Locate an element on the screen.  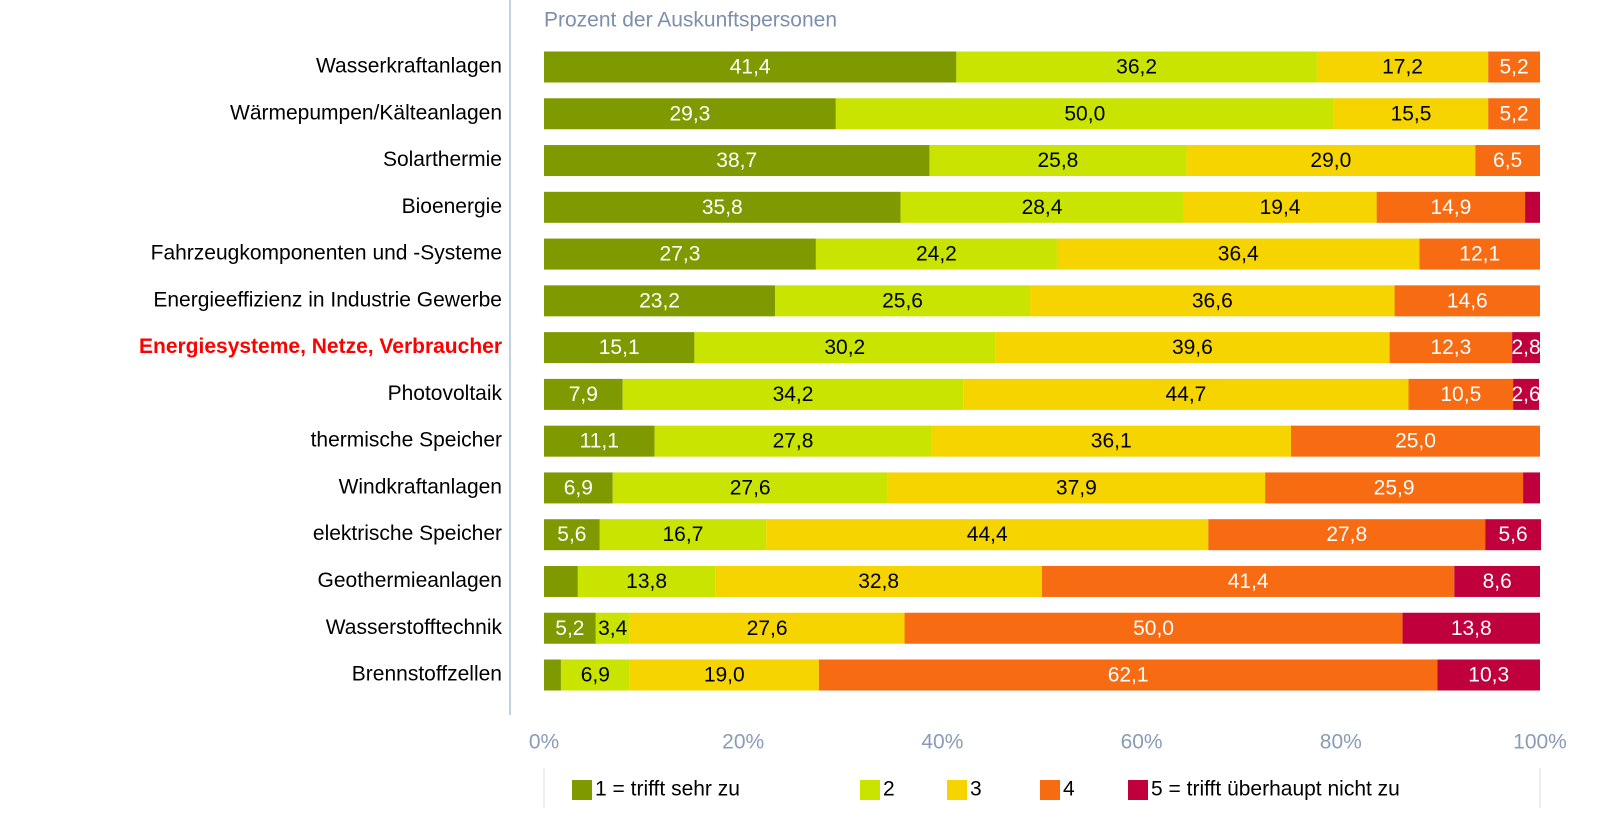
category-label: Wasserstofftechnik is located at coordinates (414, 627).